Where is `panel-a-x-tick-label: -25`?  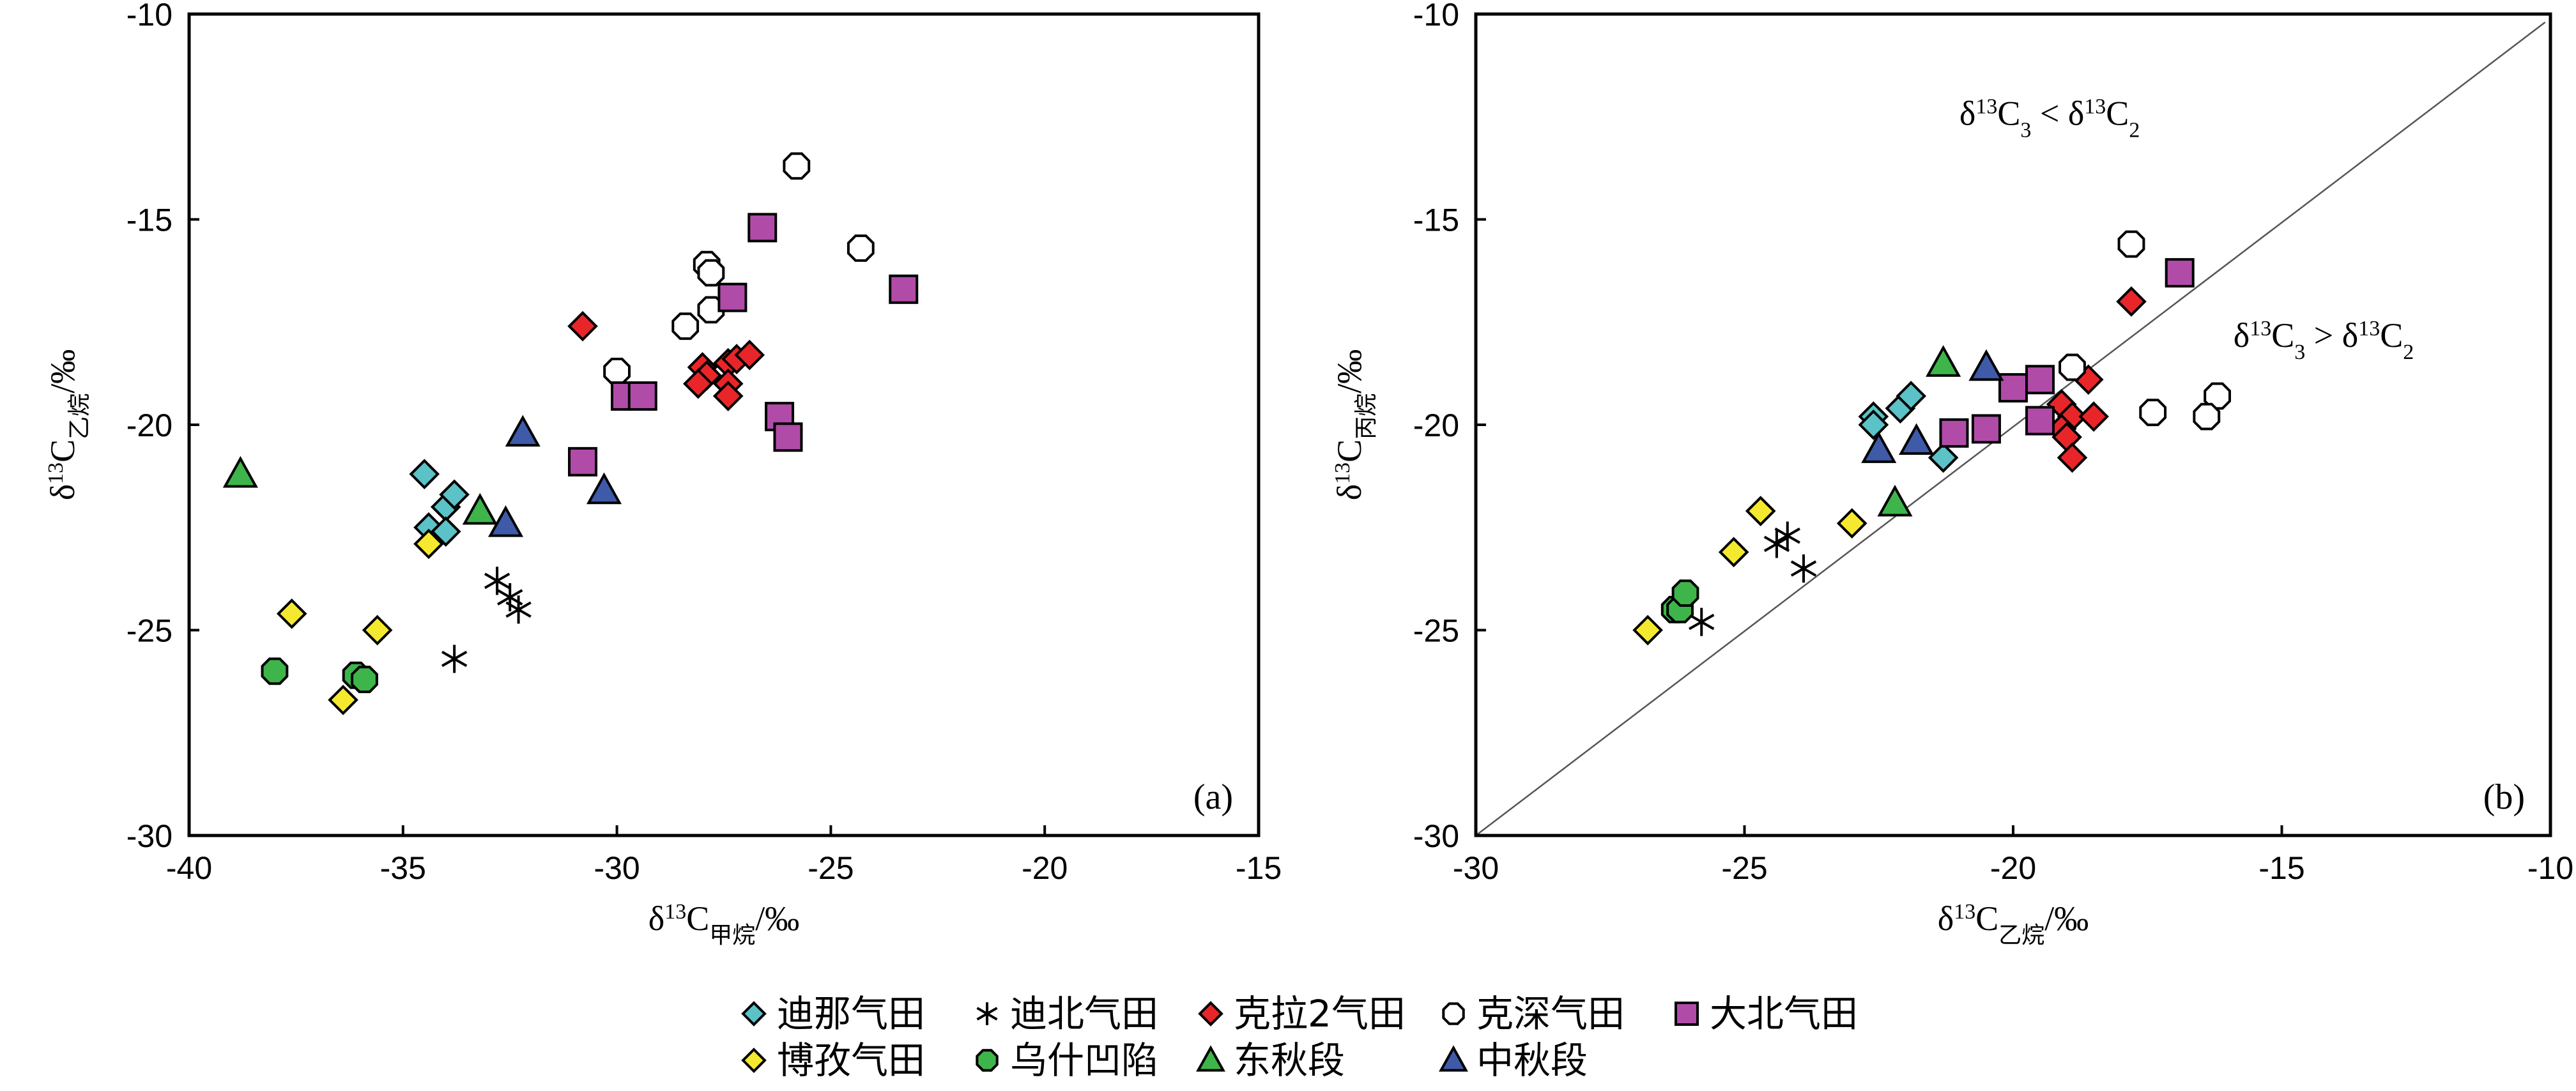 panel-a-x-tick-label: -25 is located at coordinates (831, 868).